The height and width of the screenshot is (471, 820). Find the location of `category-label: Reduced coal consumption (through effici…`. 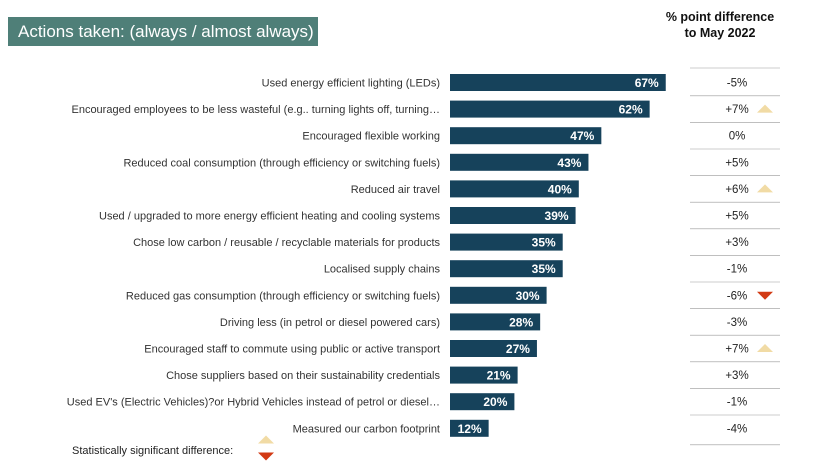

category-label: Reduced coal consumption (through effici… is located at coordinates (281, 163).